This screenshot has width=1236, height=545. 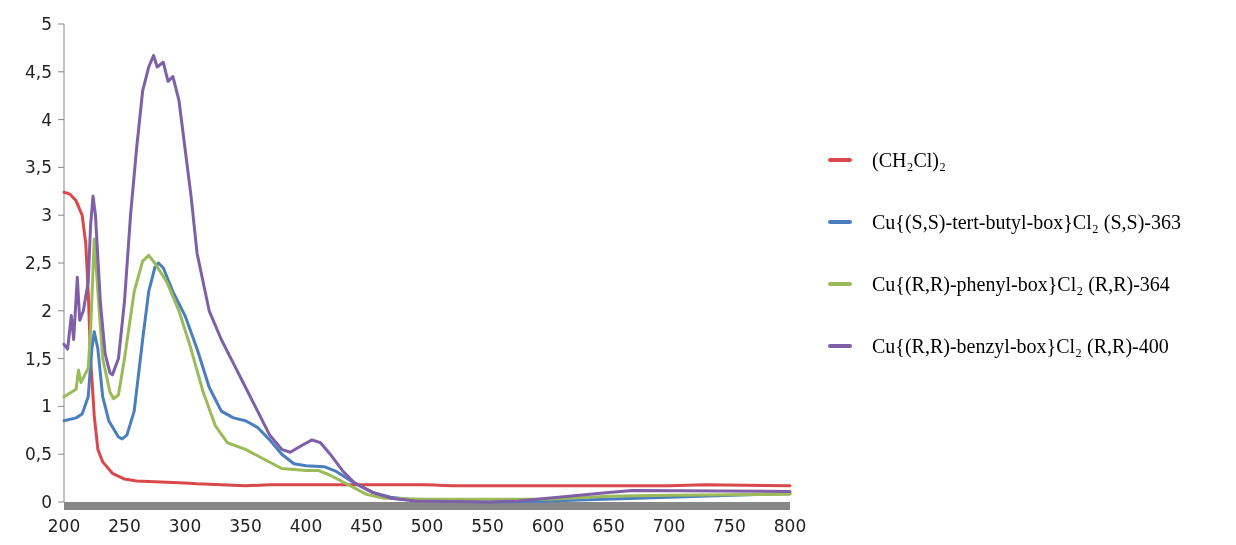 I want to click on y-tick-label: 0, so click(x=46, y=501).